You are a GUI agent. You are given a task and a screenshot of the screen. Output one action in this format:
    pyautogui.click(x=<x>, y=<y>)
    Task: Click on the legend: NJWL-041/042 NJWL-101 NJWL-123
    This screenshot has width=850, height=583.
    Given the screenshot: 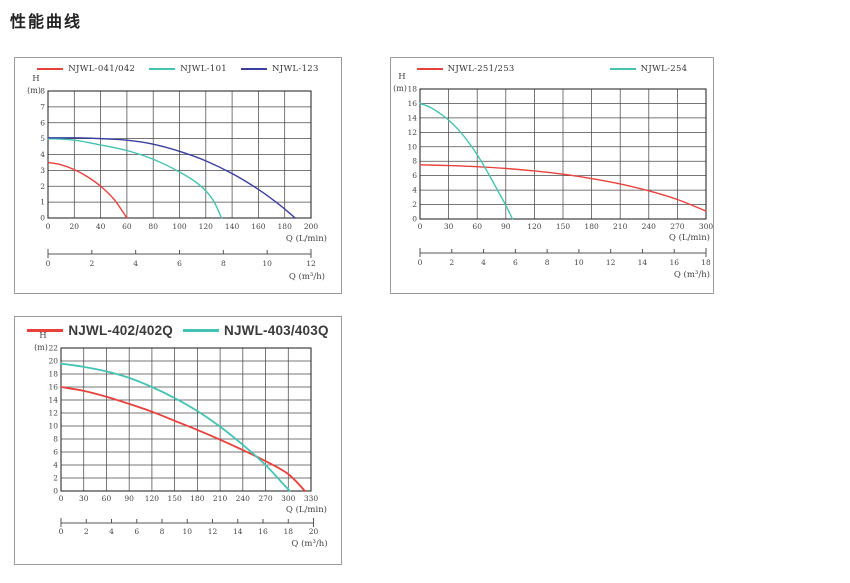 What is the action you would take?
    pyautogui.click(x=178, y=69)
    